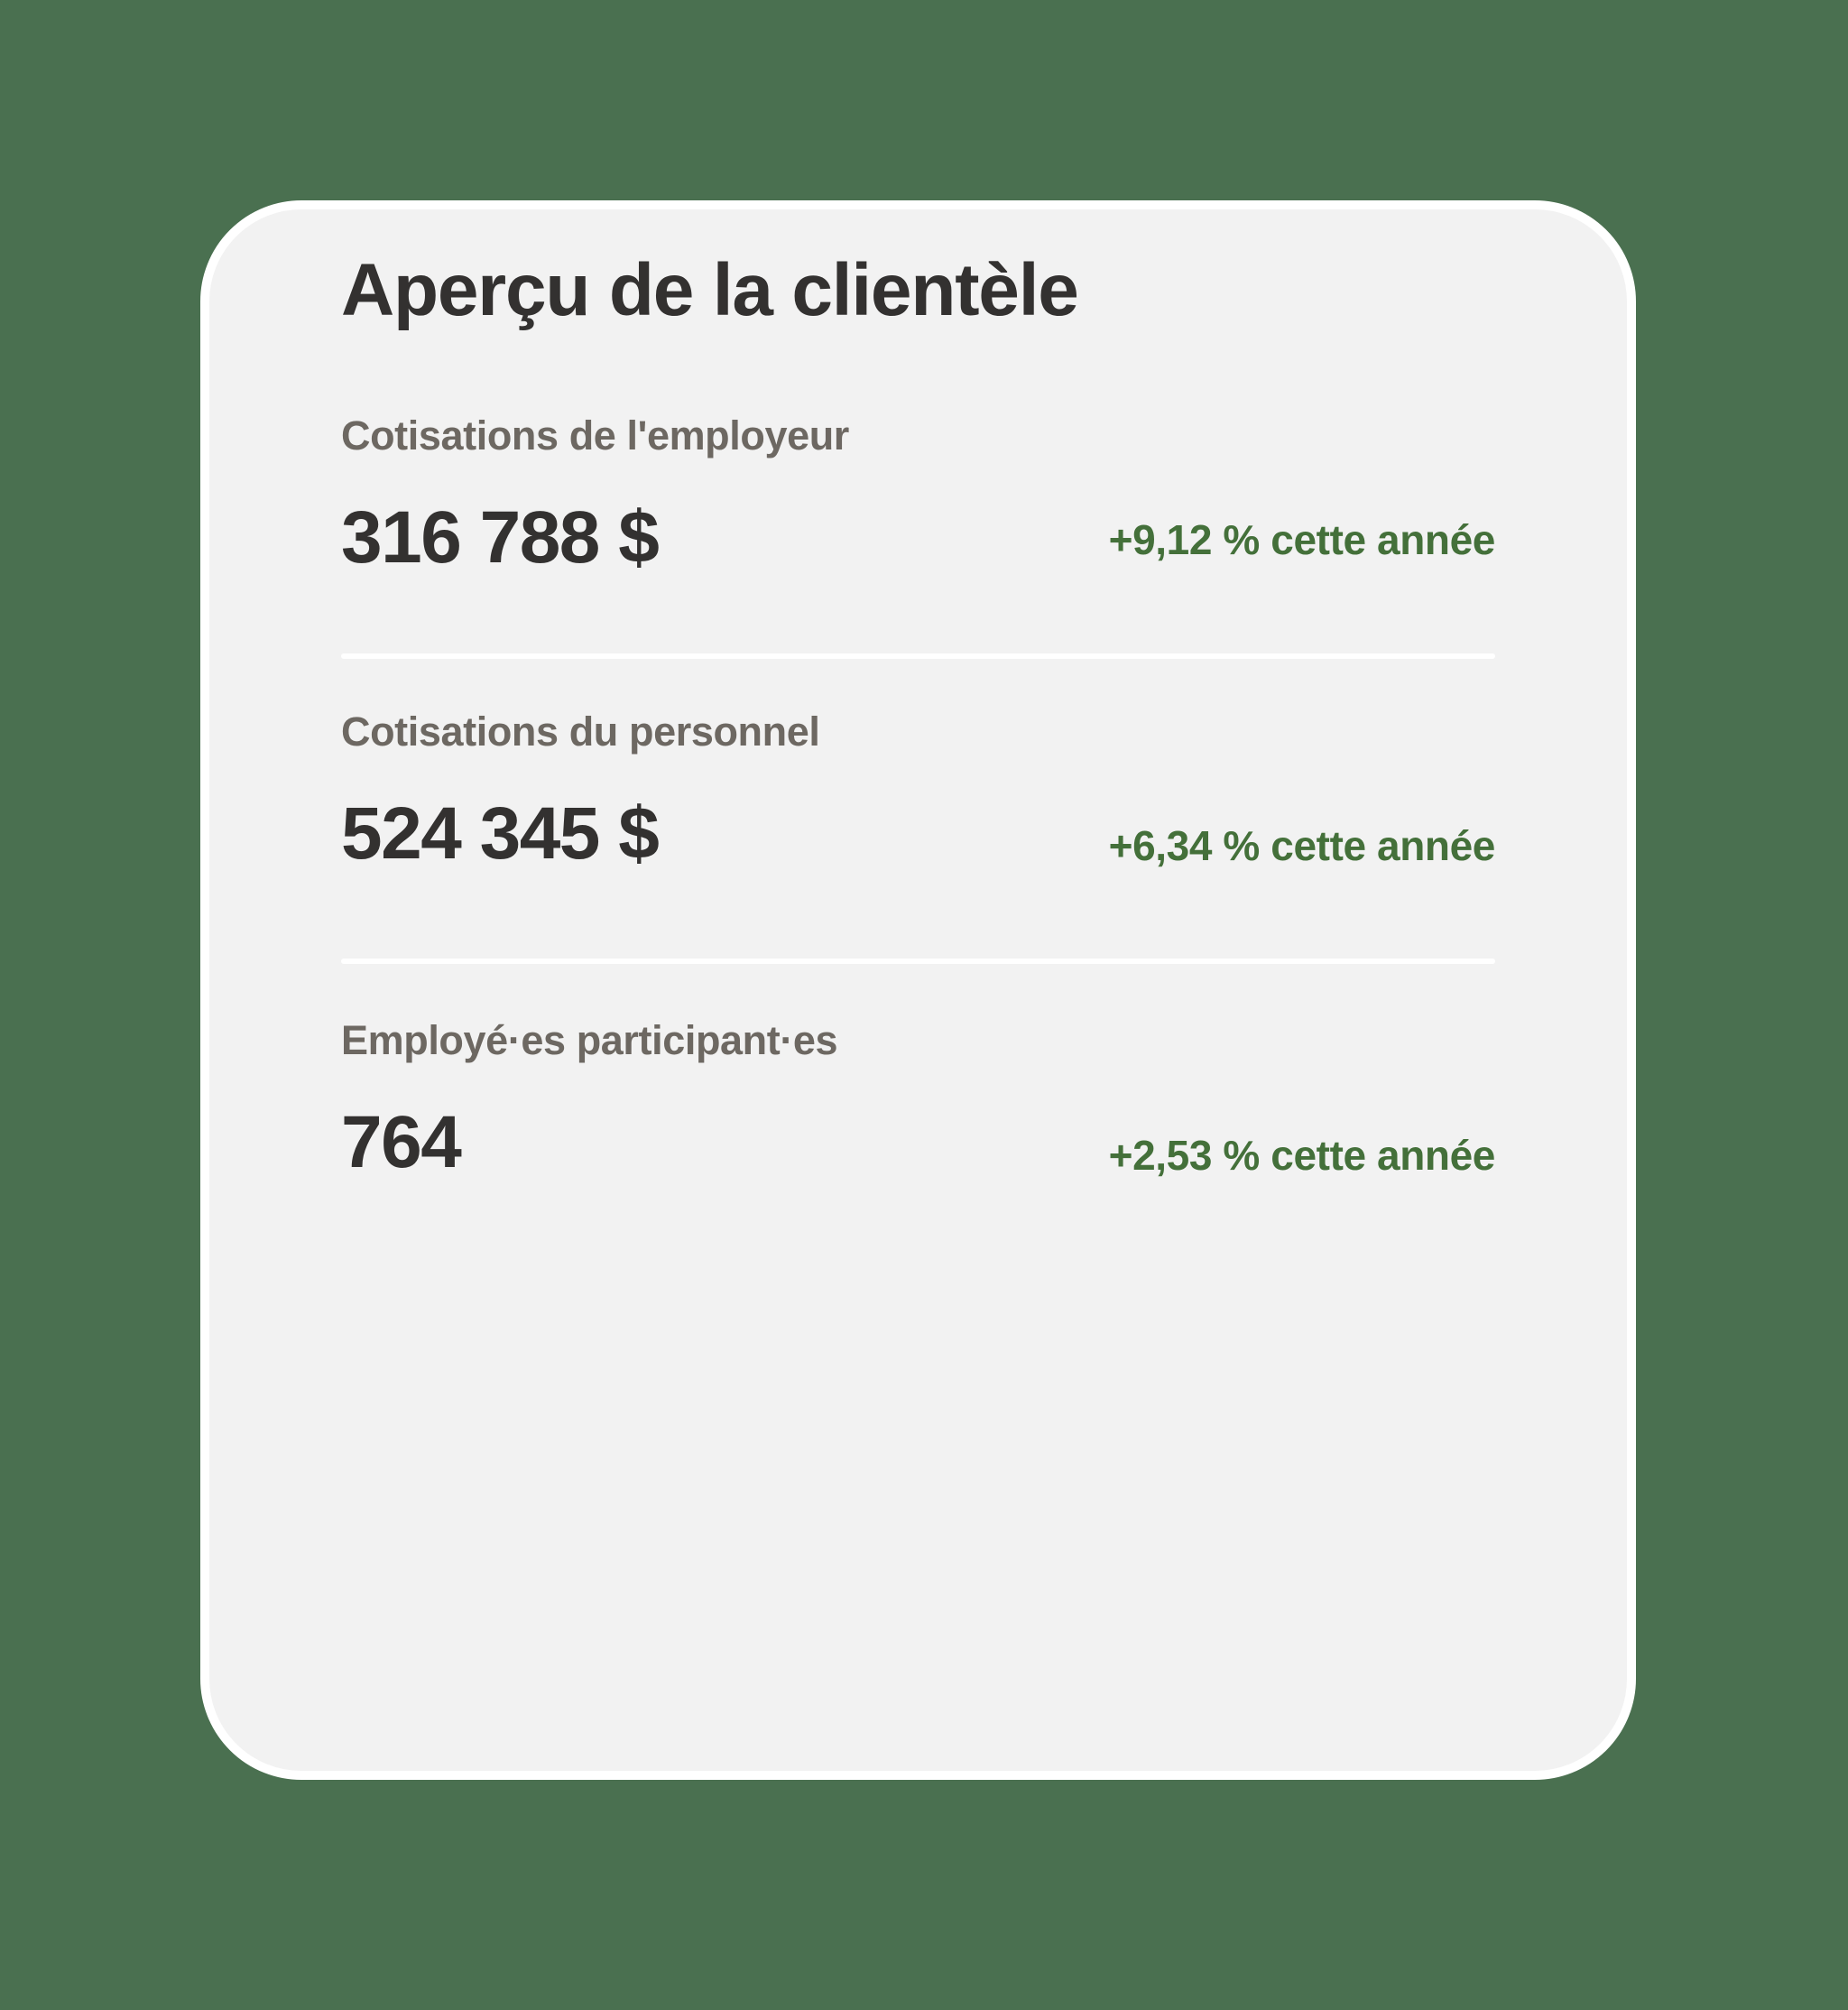  I want to click on page-title: Aperçu de la clientèle, so click(710, 290).